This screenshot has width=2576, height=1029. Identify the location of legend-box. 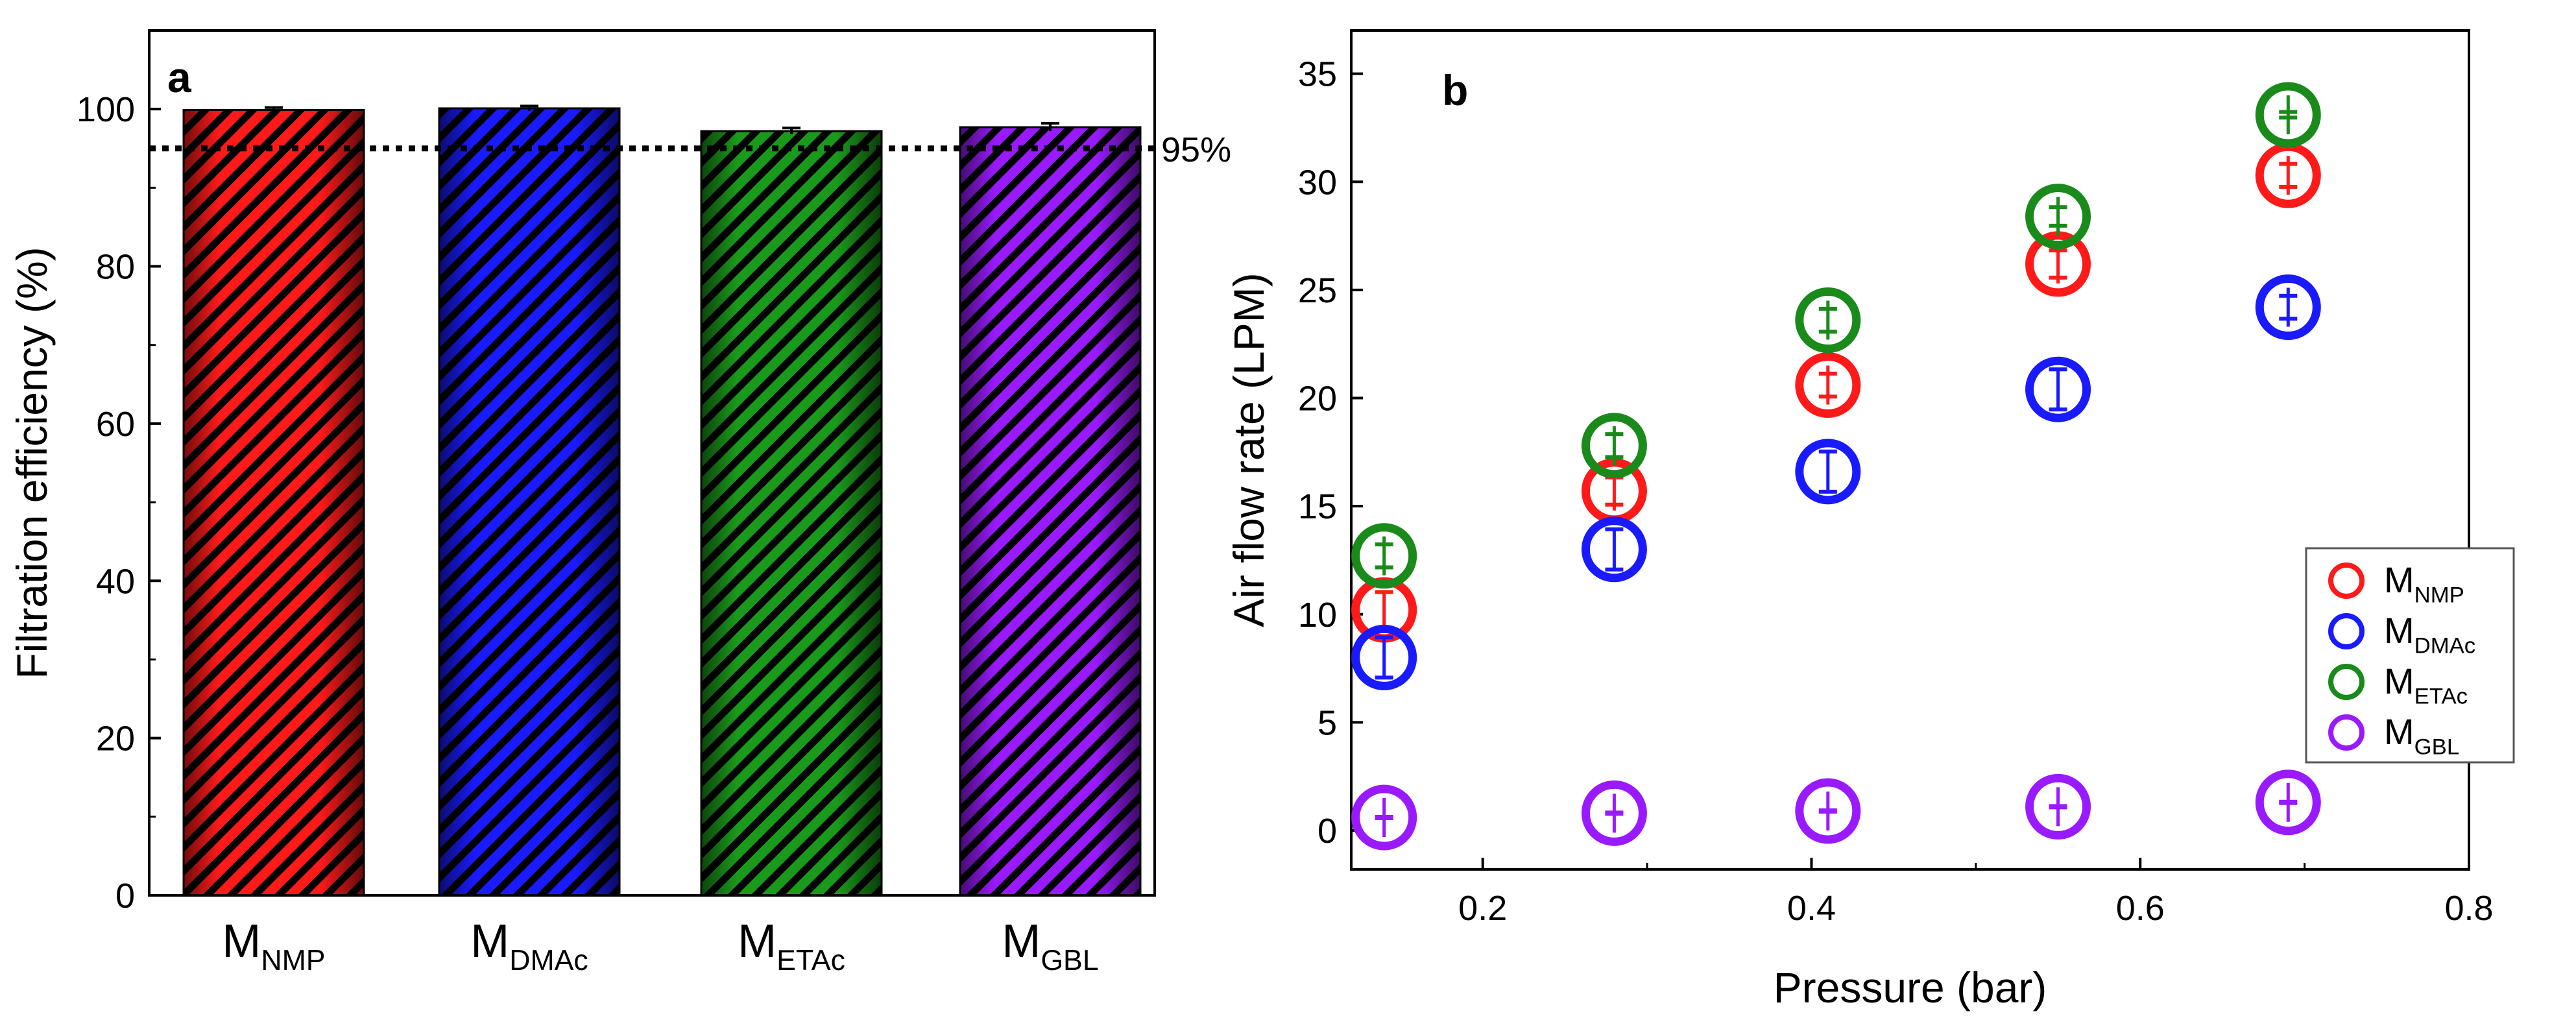
(2410, 655).